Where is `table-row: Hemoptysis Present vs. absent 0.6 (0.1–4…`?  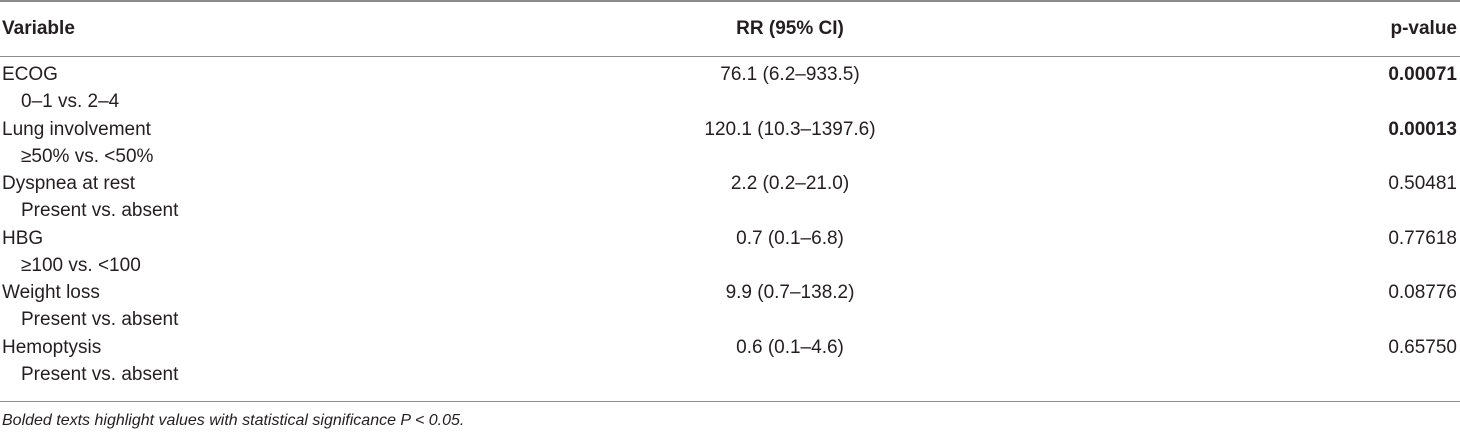 table-row: Hemoptysis Present vs. absent 0.6 (0.1–4… is located at coordinates (730, 362).